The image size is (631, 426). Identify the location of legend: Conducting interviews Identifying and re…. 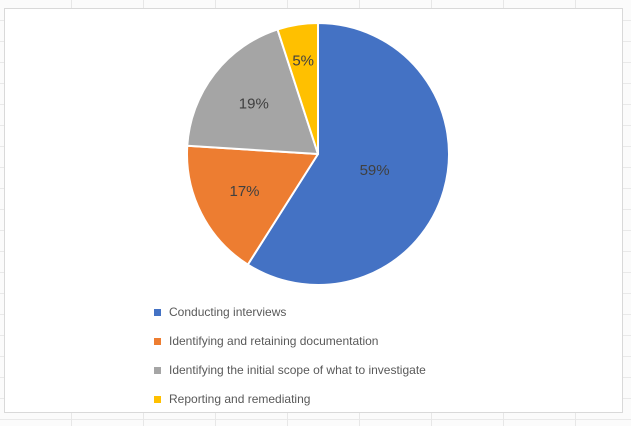
(290, 355).